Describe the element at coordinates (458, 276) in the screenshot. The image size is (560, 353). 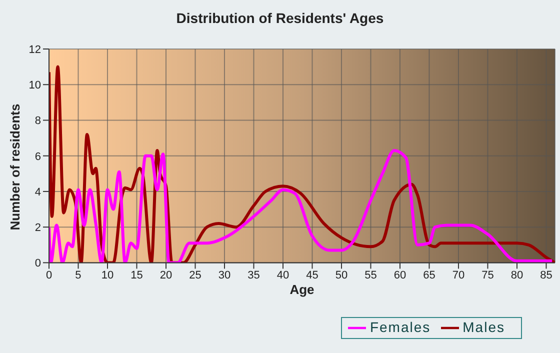
I see `x-tick-label: 70` at that location.